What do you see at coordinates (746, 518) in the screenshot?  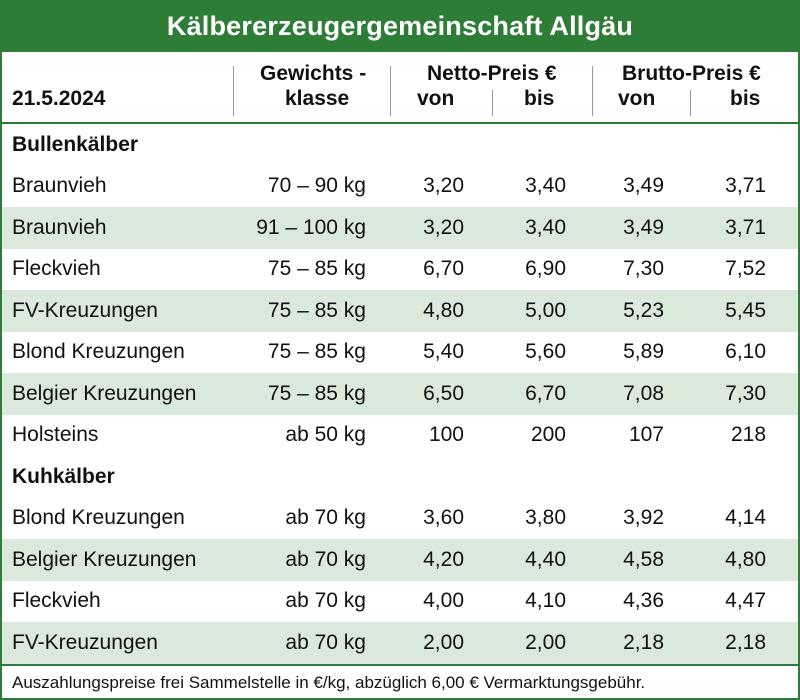 I see `brutto-bis: 4,14` at bounding box center [746, 518].